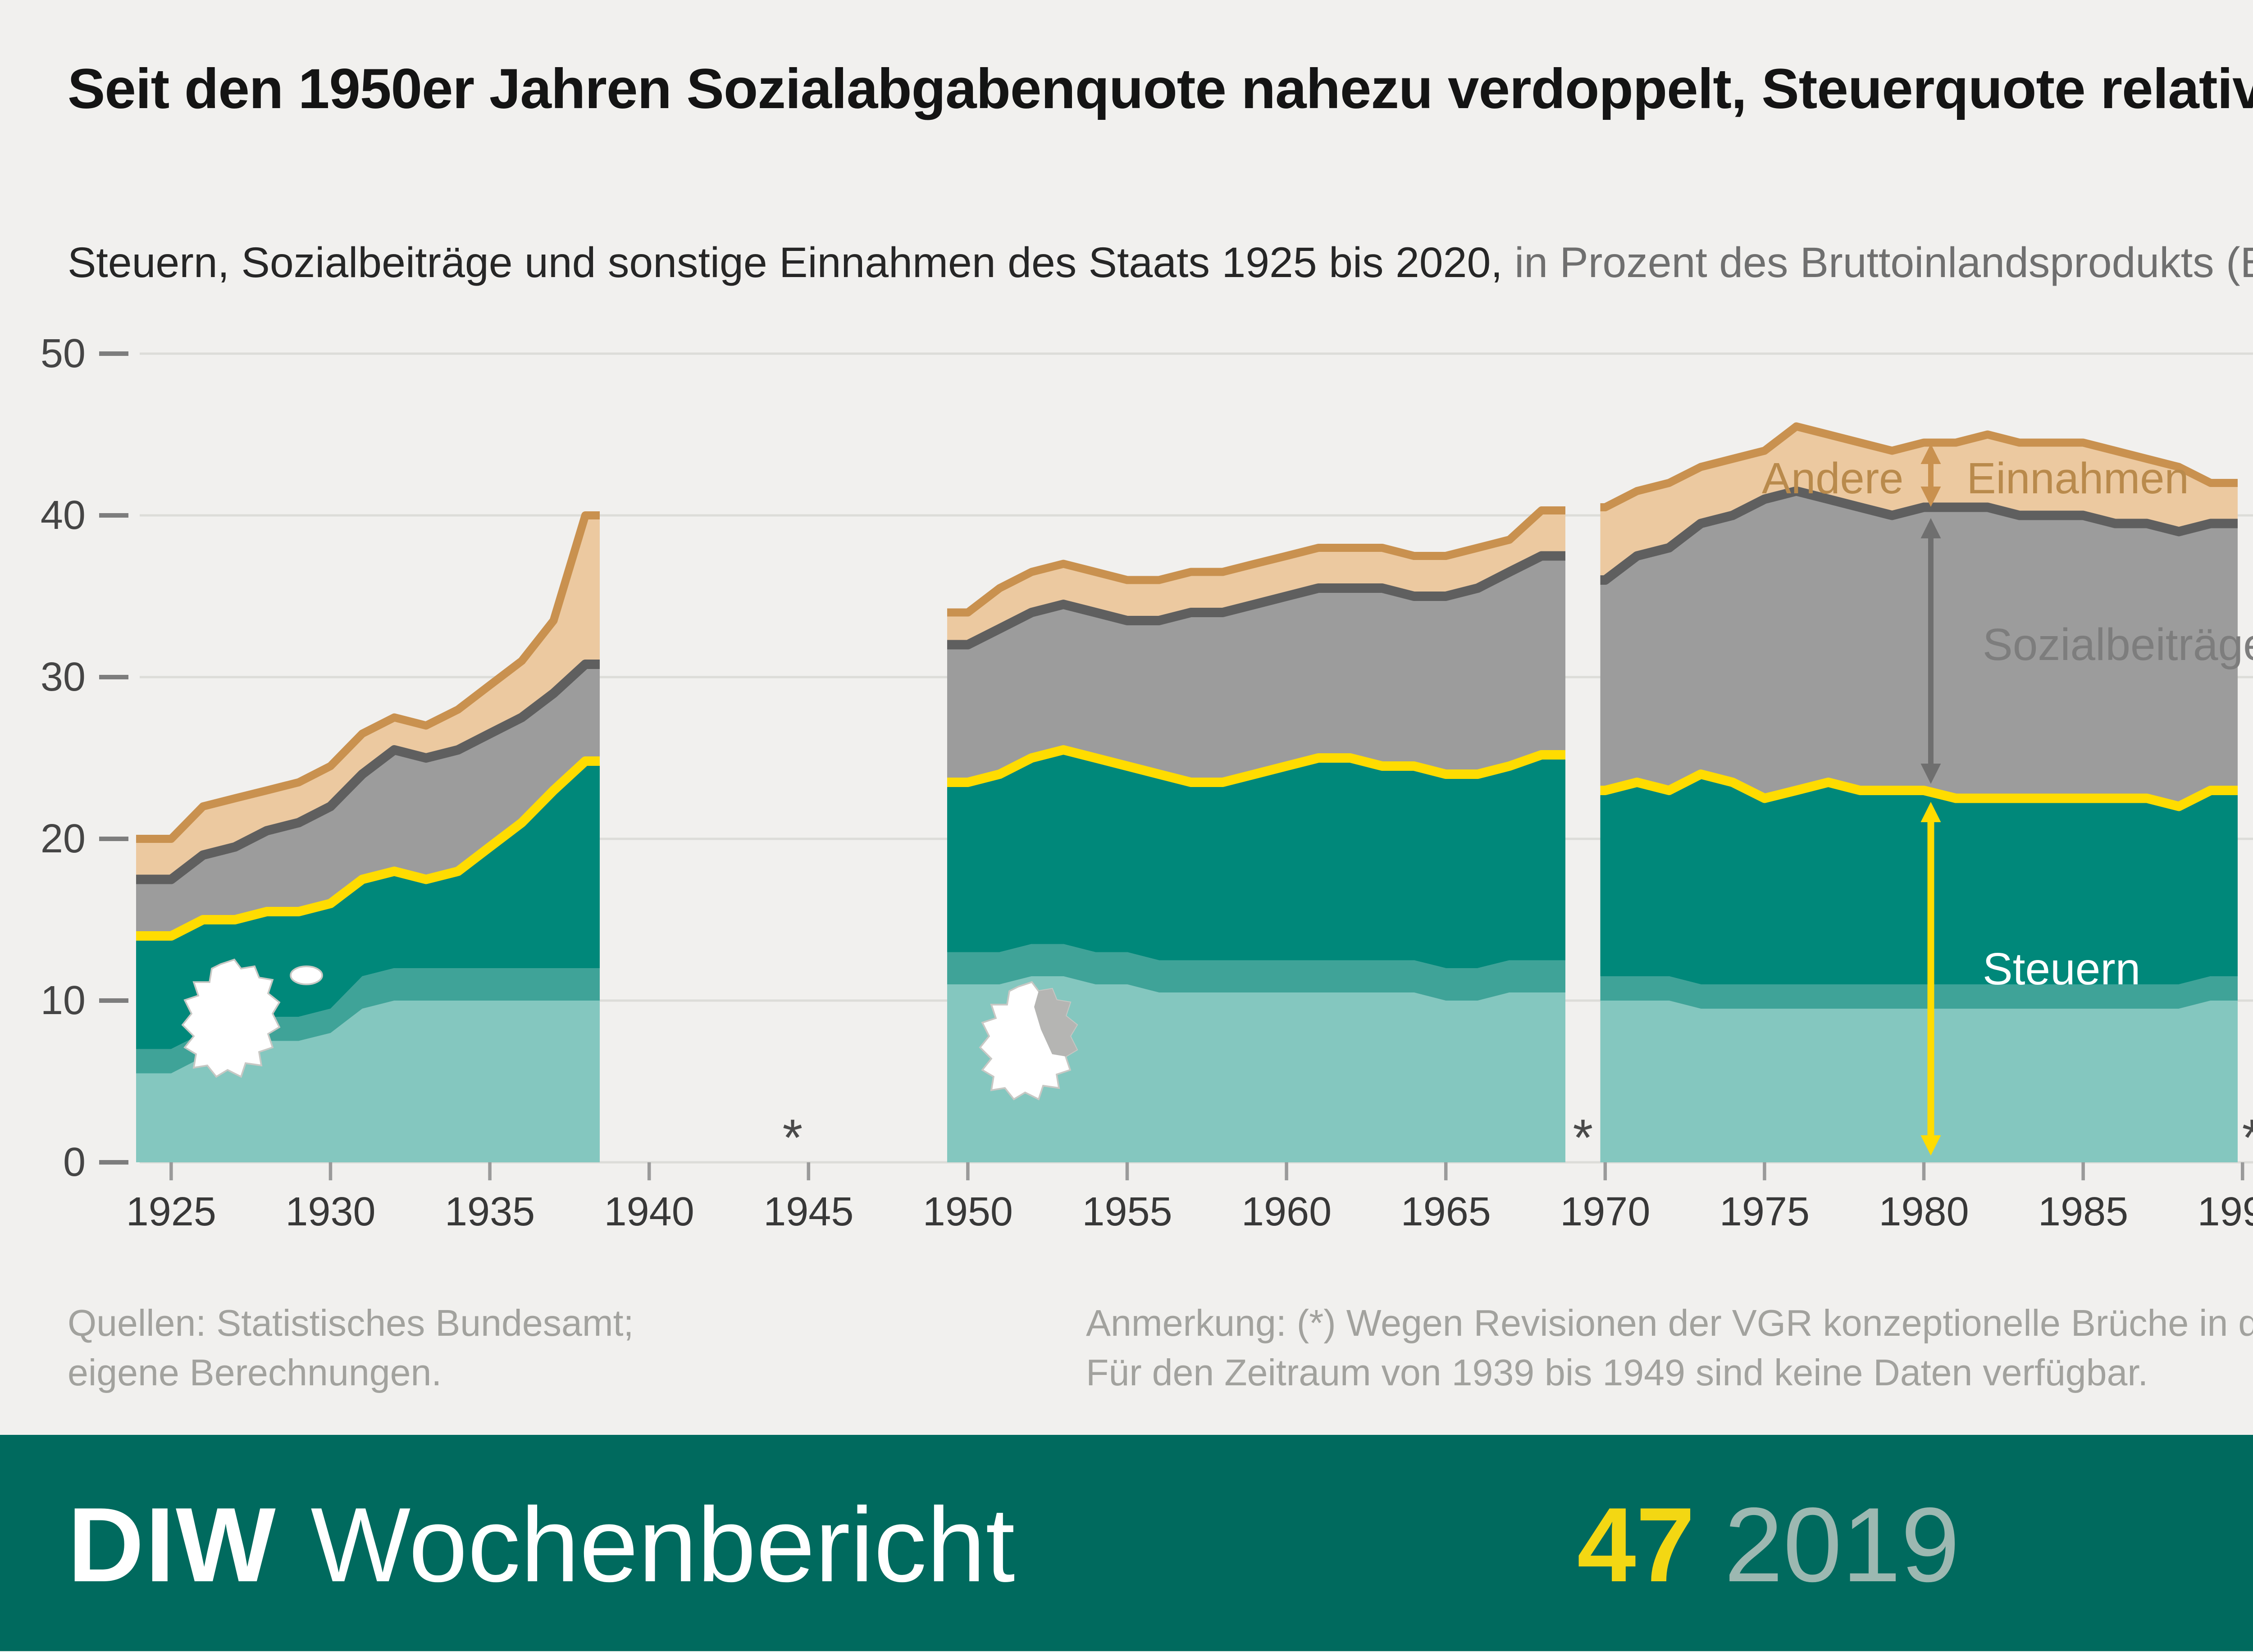 The height and width of the screenshot is (1652, 2253). What do you see at coordinates (171, 1211) in the screenshot?
I see `x-axis-label: 1925` at bounding box center [171, 1211].